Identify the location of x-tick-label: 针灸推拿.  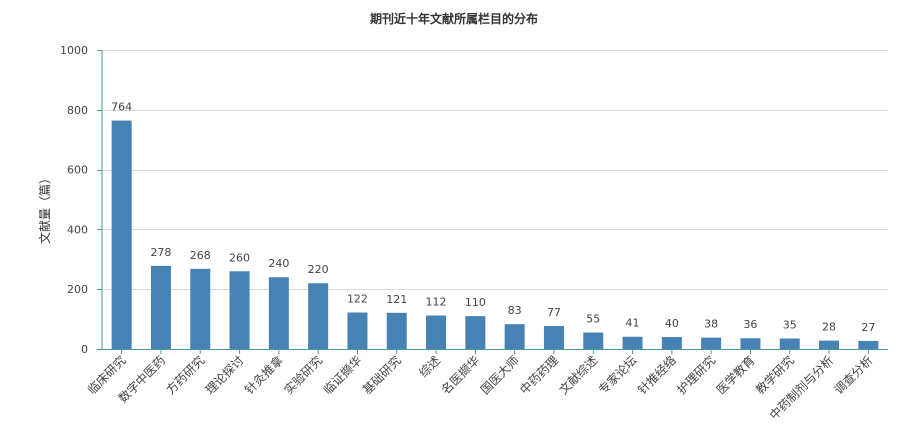
(263, 375).